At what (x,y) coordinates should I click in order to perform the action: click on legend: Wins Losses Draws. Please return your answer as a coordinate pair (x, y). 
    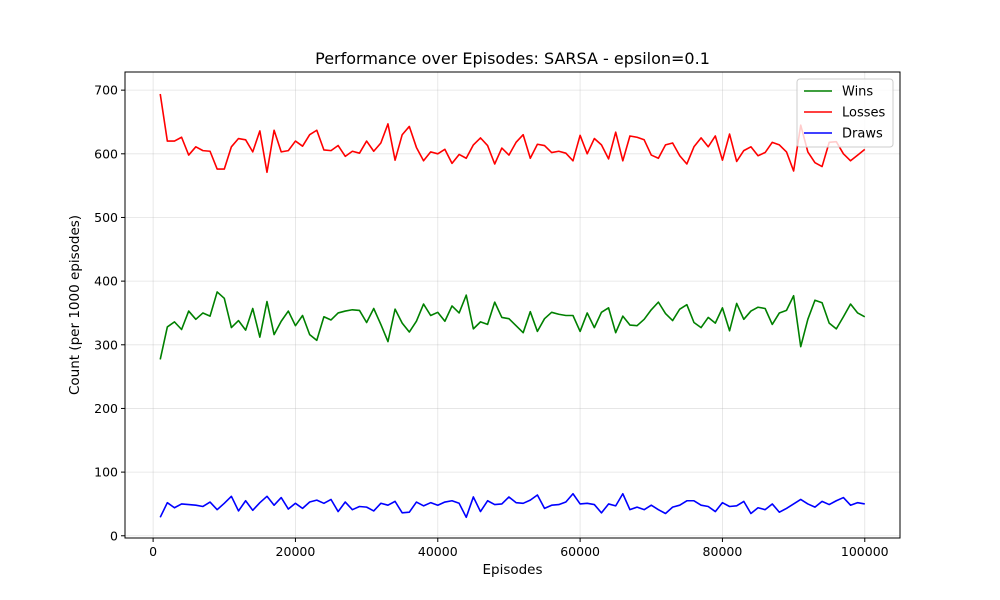
    Looking at the image, I should click on (845, 113).